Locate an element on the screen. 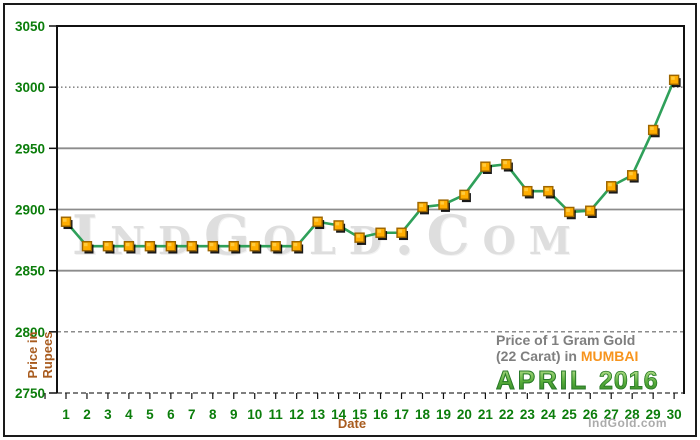 The image size is (700, 440). svg-text: 6 is located at coordinates (171, 414).